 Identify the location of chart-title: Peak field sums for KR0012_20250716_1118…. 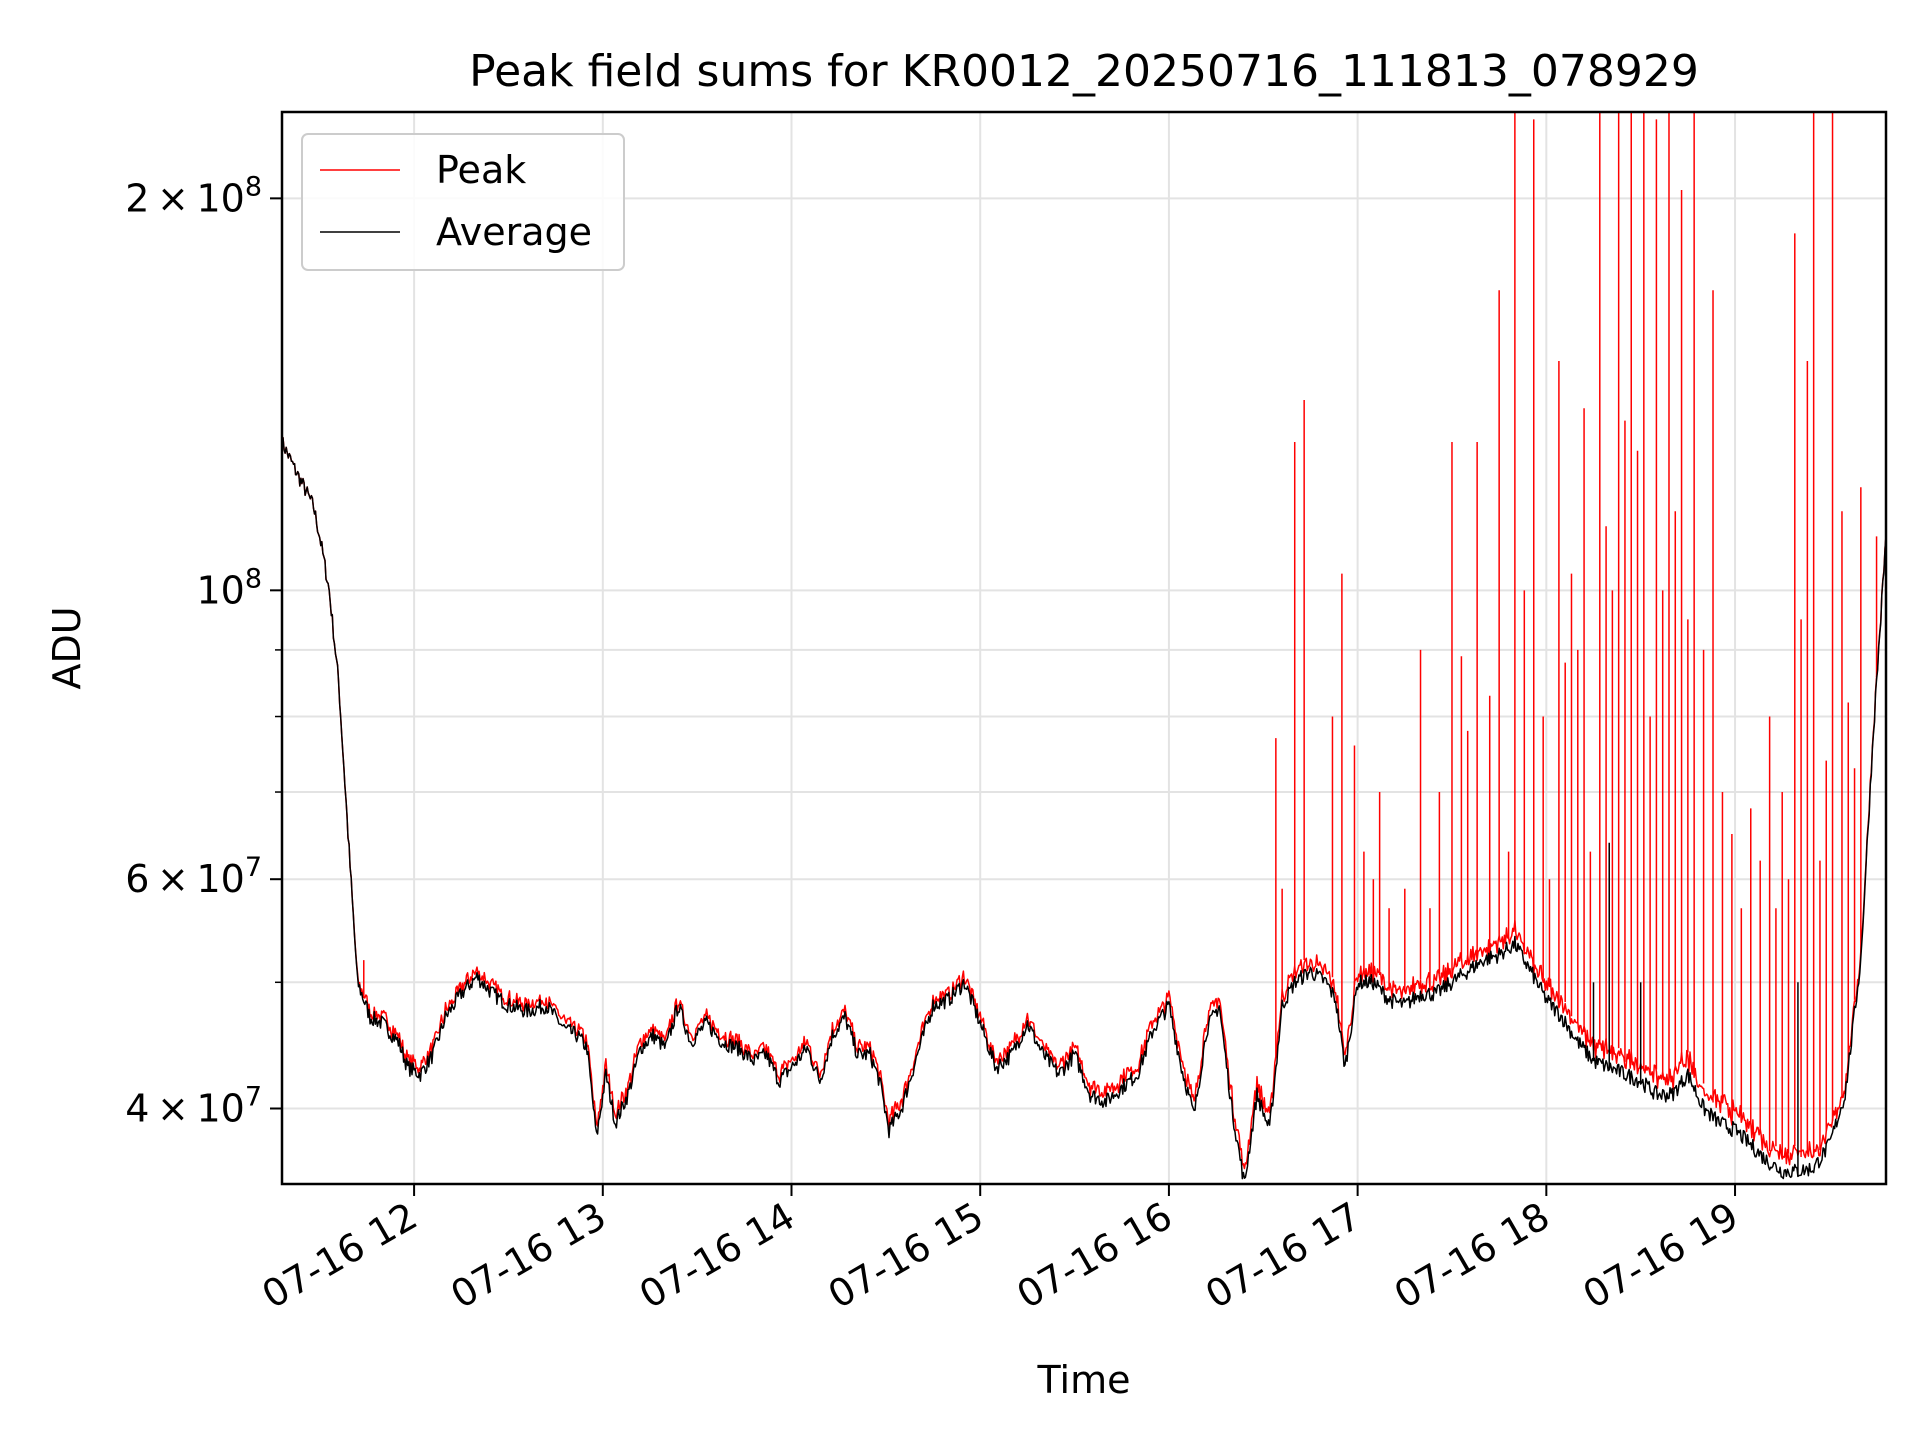
(1084, 71).